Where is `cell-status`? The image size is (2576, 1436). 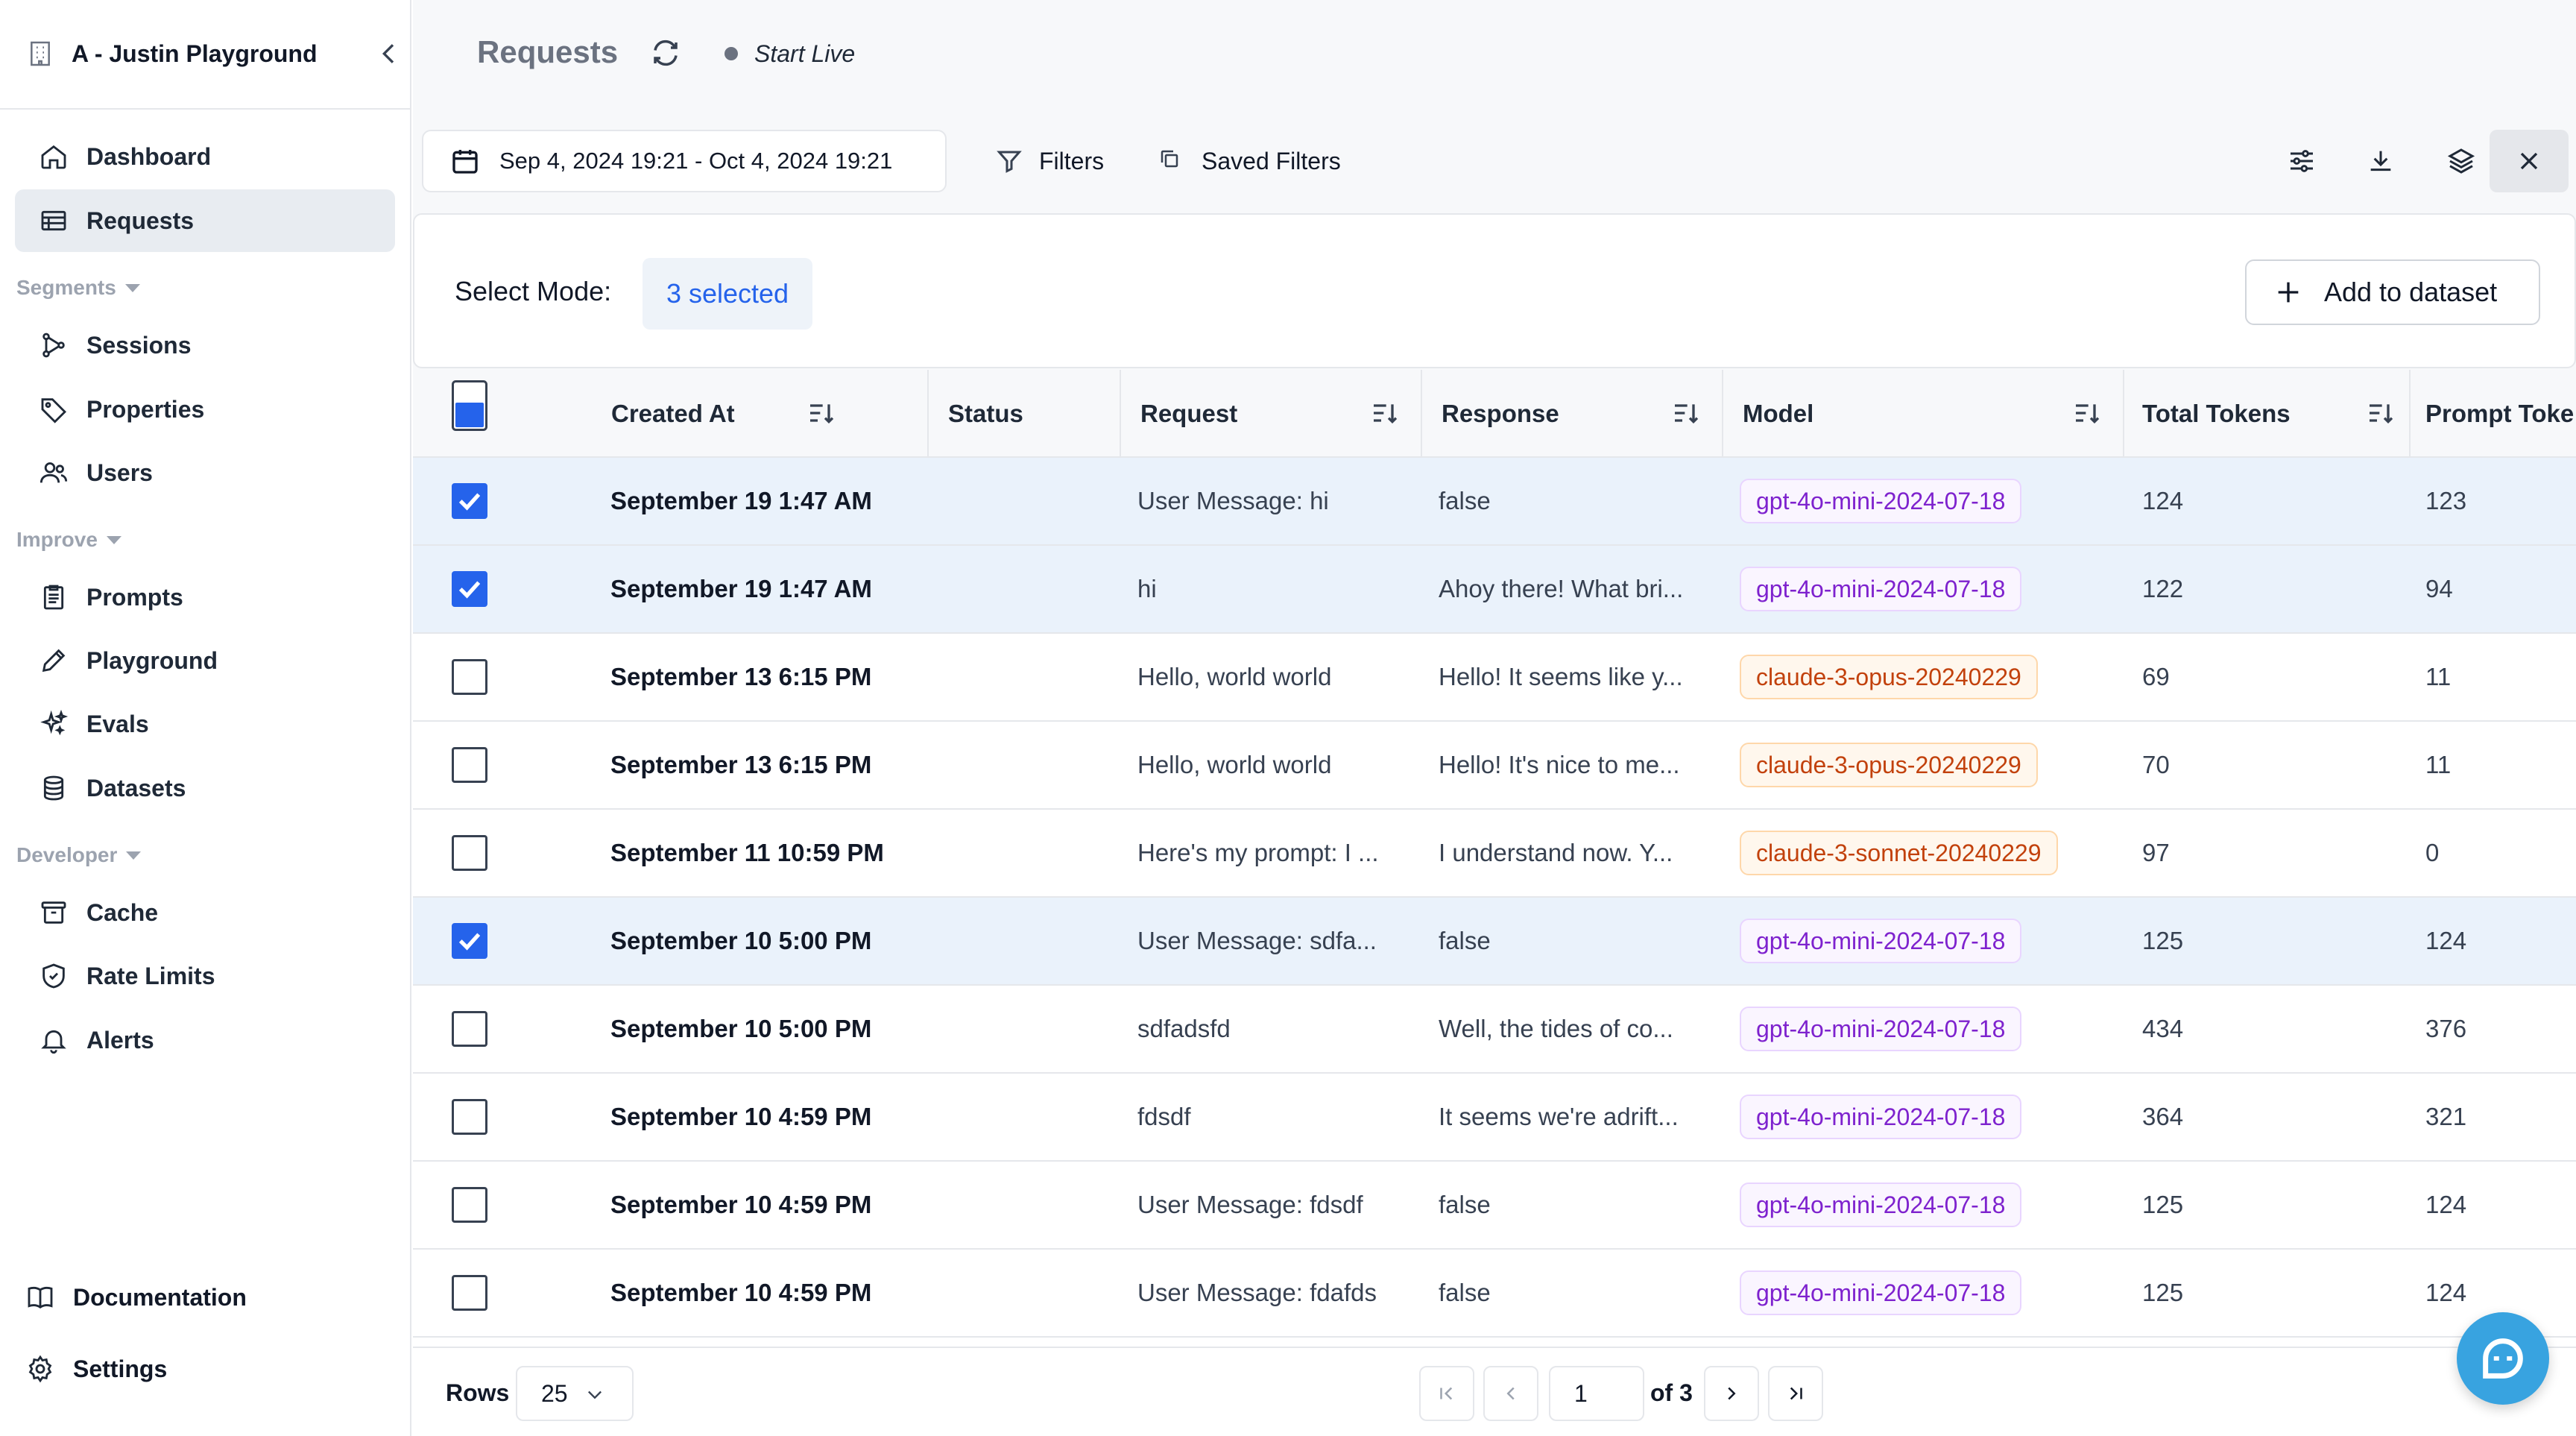 cell-status is located at coordinates (1023, 677).